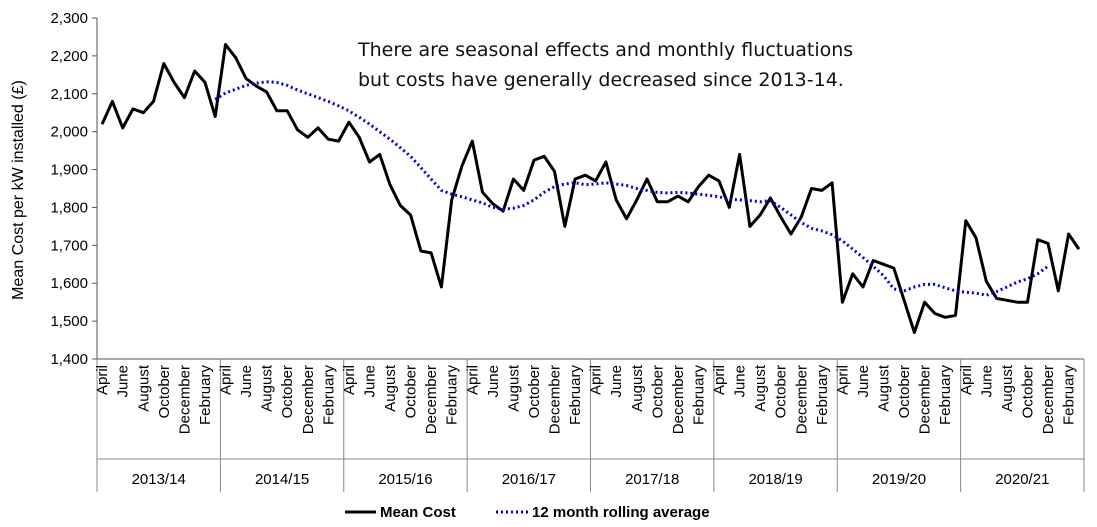 This screenshot has height=527, width=1097. Describe the element at coordinates (527, 512) in the screenshot. I see `legend: Mean Cost 12 month rolling average` at that location.